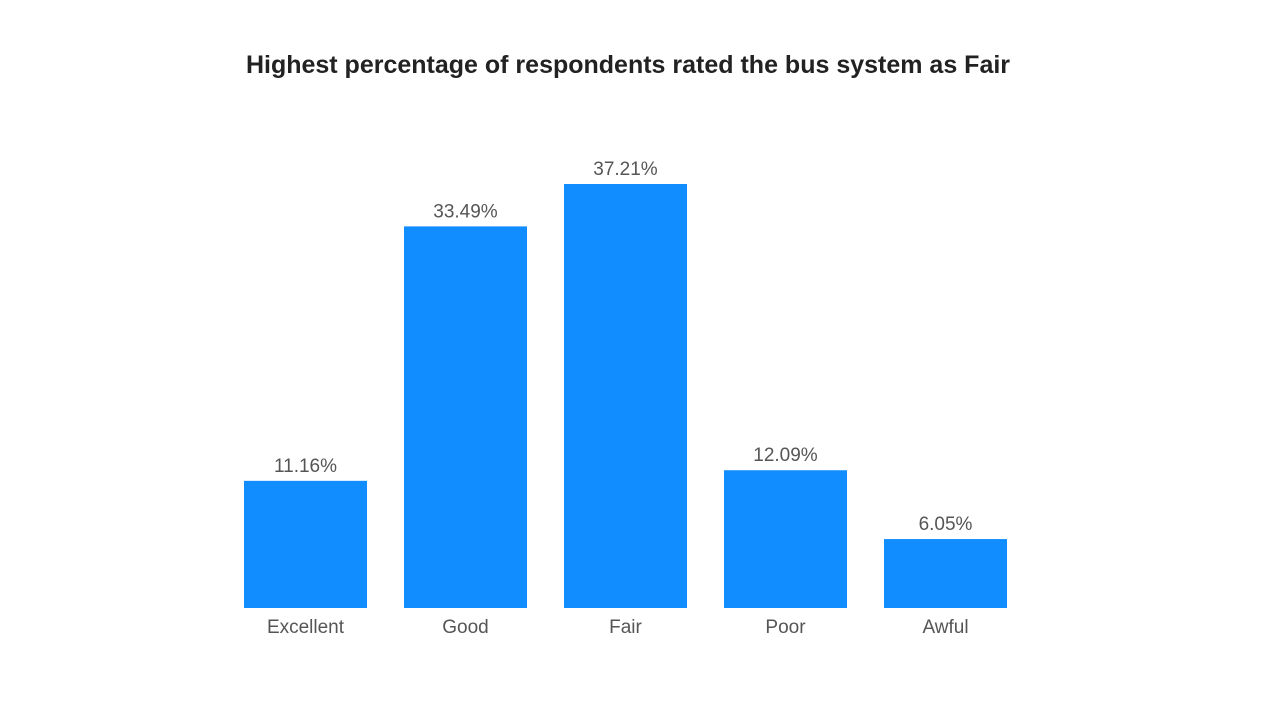 The height and width of the screenshot is (720, 1281). What do you see at coordinates (785, 627) in the screenshot?
I see `x-tick-label-poor: Poor` at bounding box center [785, 627].